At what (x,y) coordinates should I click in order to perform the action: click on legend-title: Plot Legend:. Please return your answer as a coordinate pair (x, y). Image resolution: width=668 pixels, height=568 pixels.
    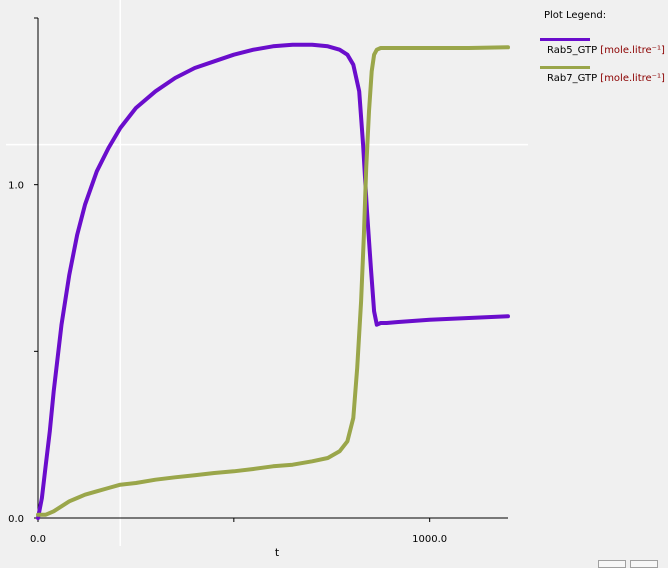
    Looking at the image, I should click on (575, 15).